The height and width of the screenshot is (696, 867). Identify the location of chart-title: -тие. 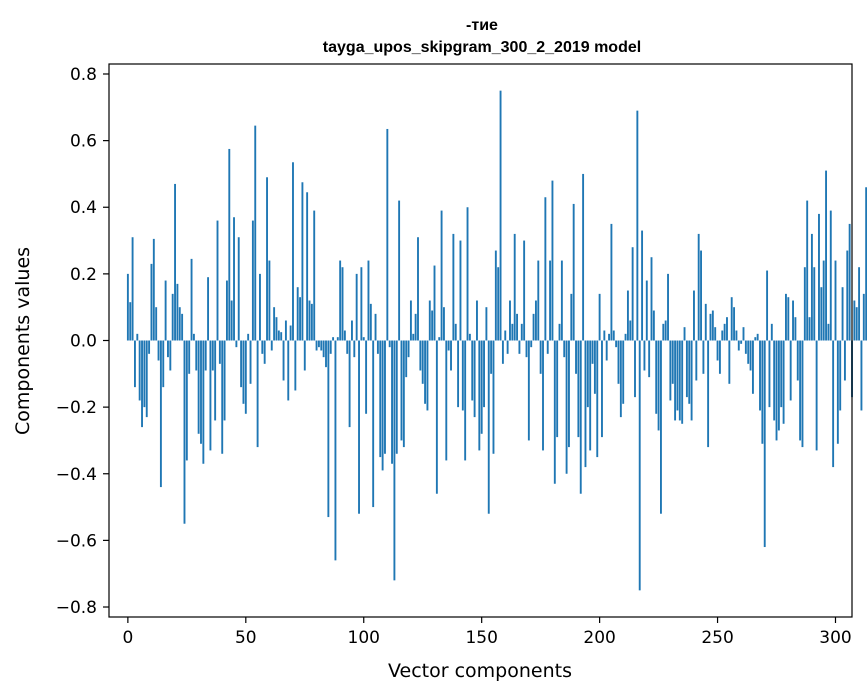
(482, 25).